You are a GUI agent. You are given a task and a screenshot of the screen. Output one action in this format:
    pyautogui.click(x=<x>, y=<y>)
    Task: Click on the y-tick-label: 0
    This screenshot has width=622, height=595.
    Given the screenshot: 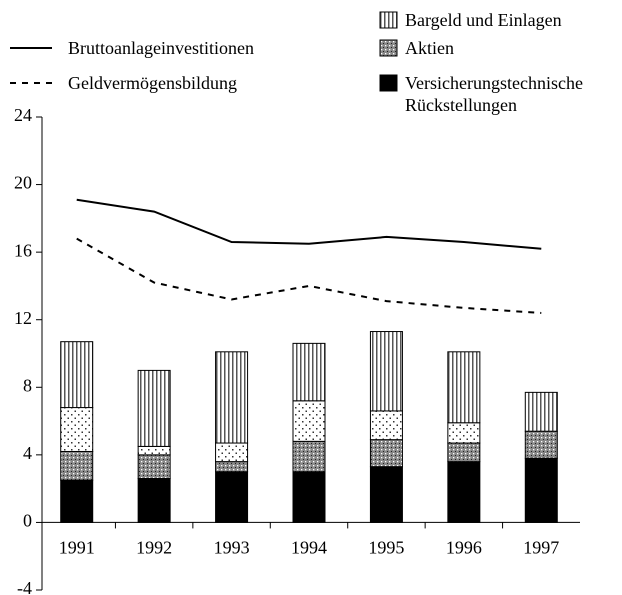 What is the action you would take?
    pyautogui.click(x=27, y=521)
    